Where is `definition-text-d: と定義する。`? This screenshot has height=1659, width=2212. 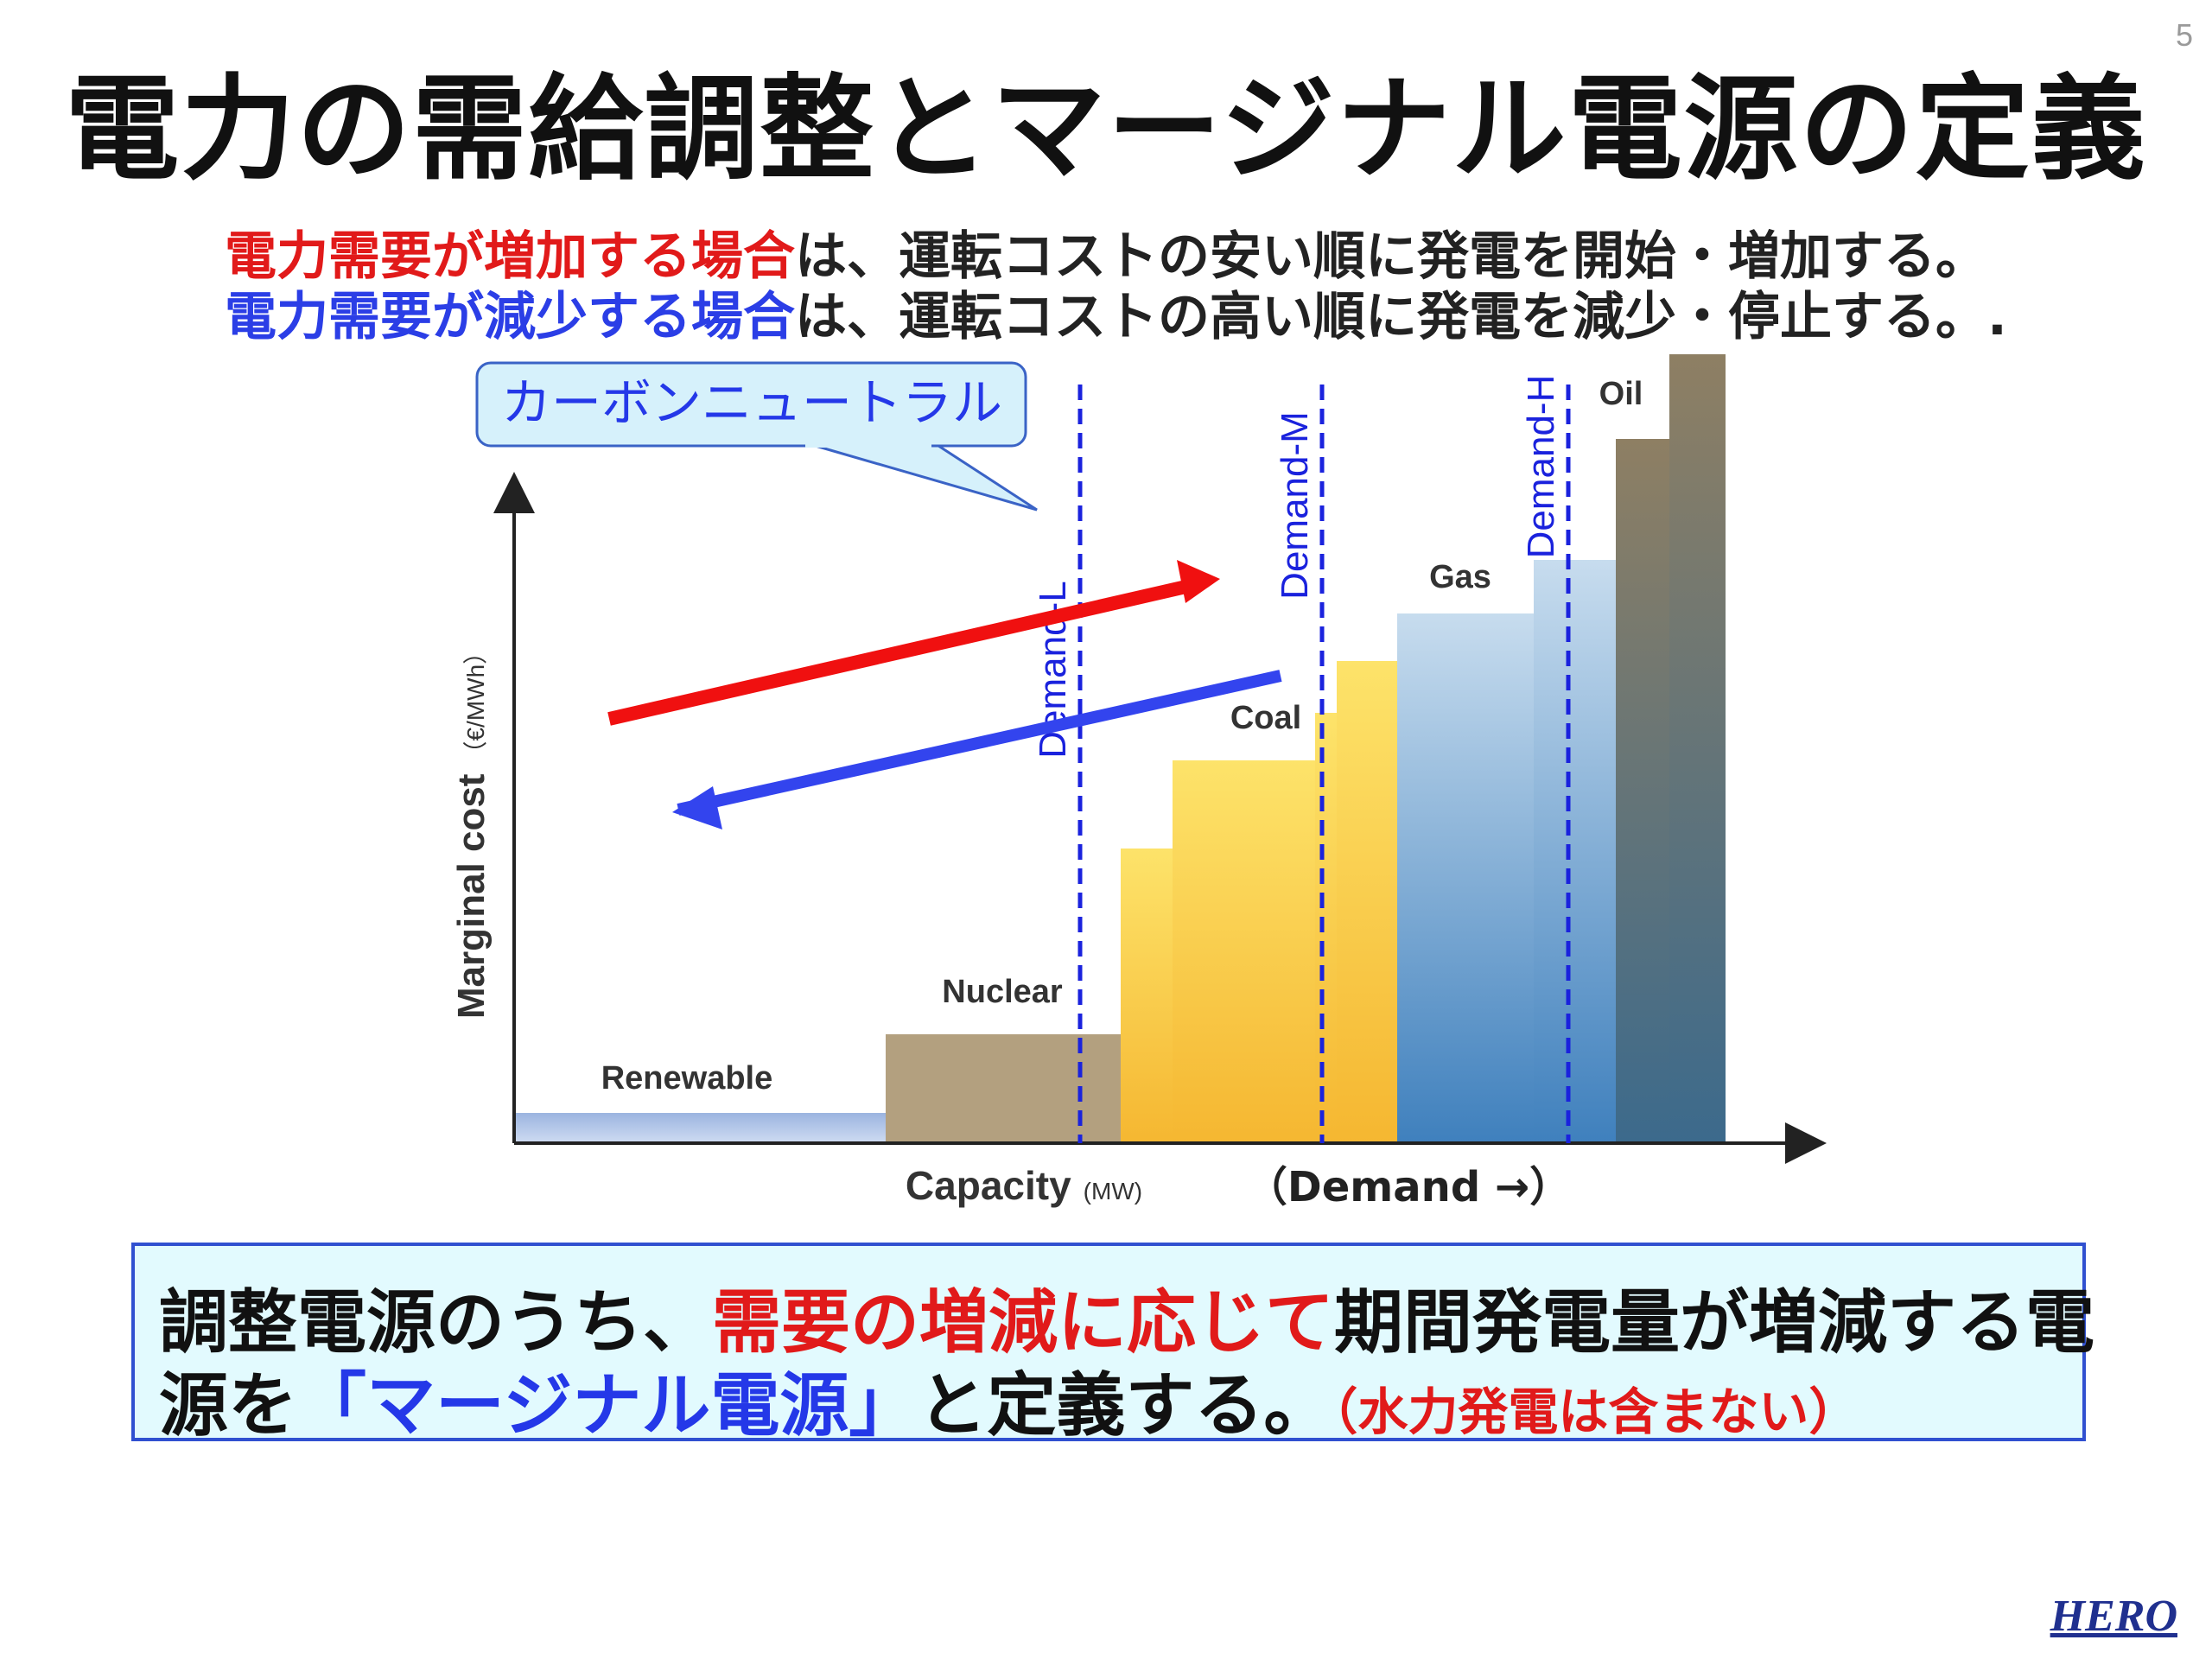 definition-text-d: と定義する。 is located at coordinates (1125, 1405).